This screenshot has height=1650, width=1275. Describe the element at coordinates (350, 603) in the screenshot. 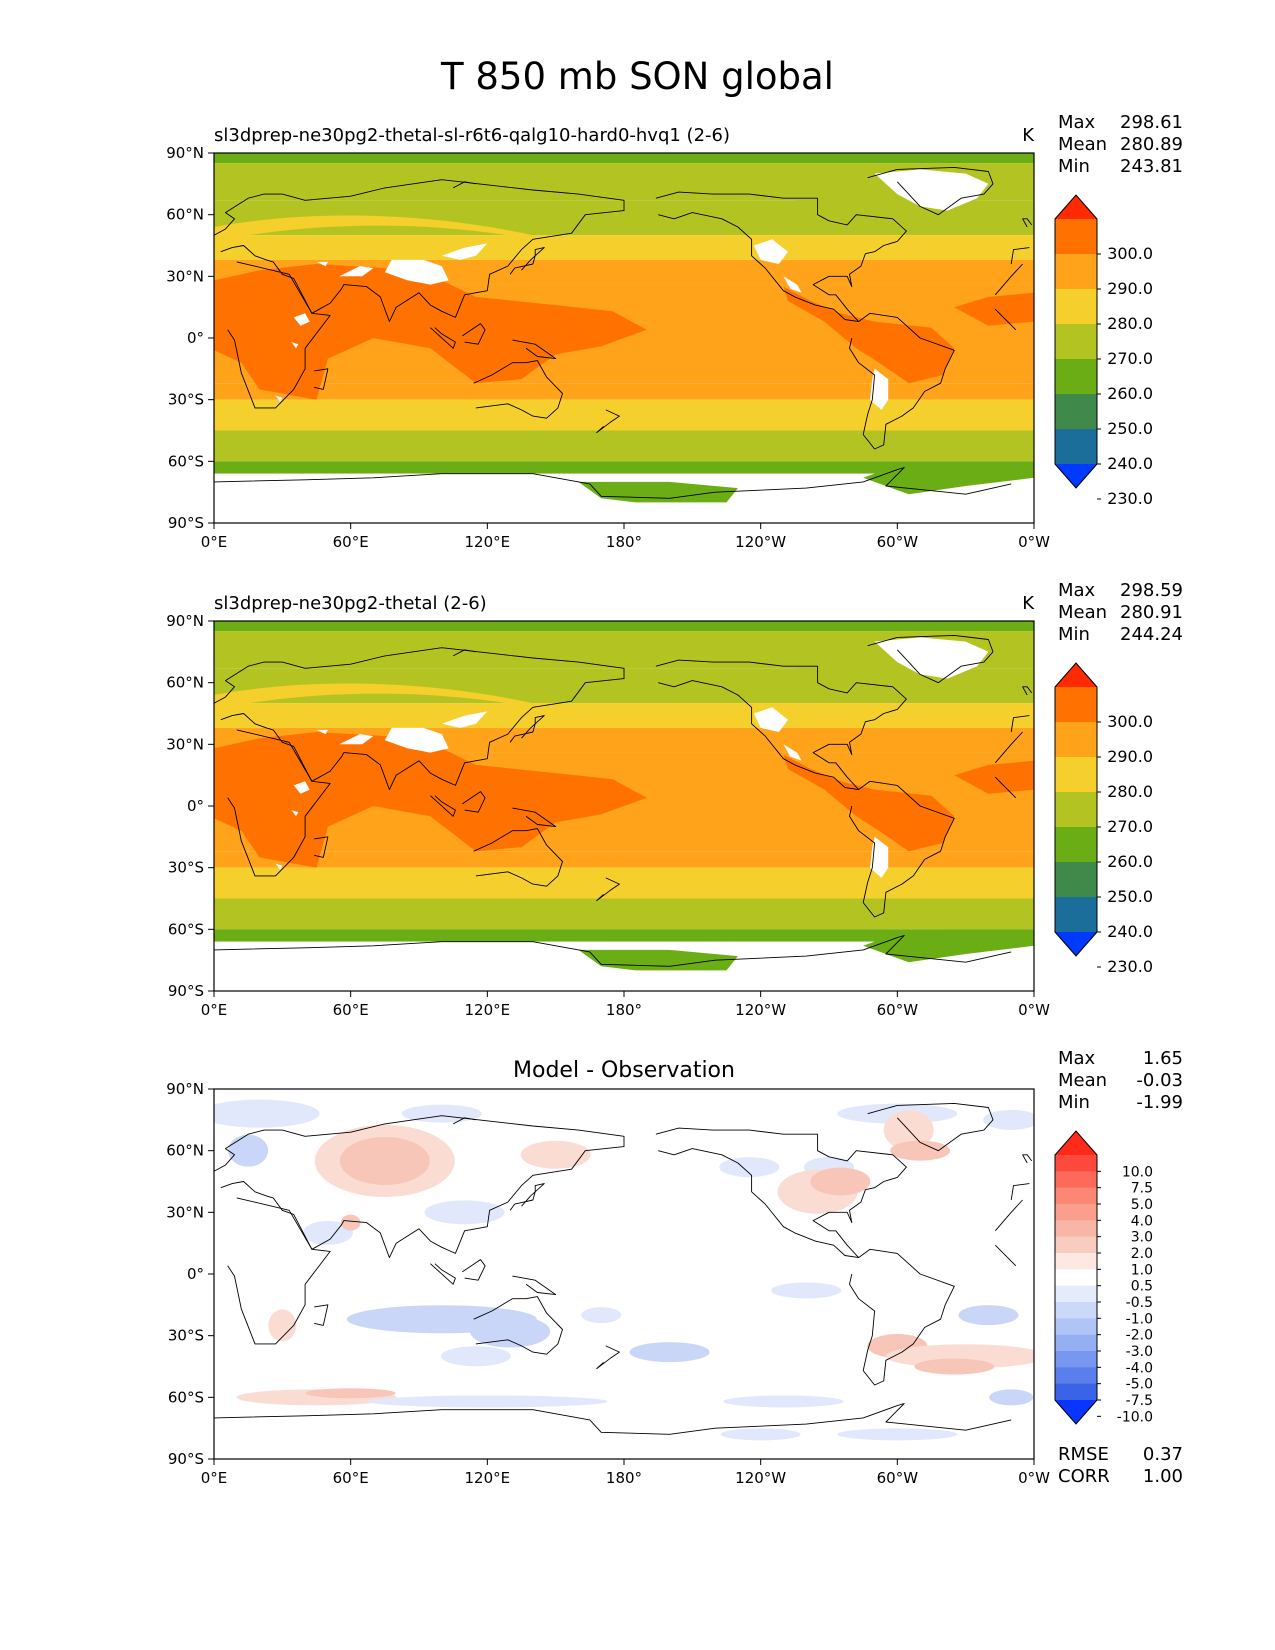

I see `panel-title-left: sl3dprep-ne30pg2-thetal (2-6)` at that location.